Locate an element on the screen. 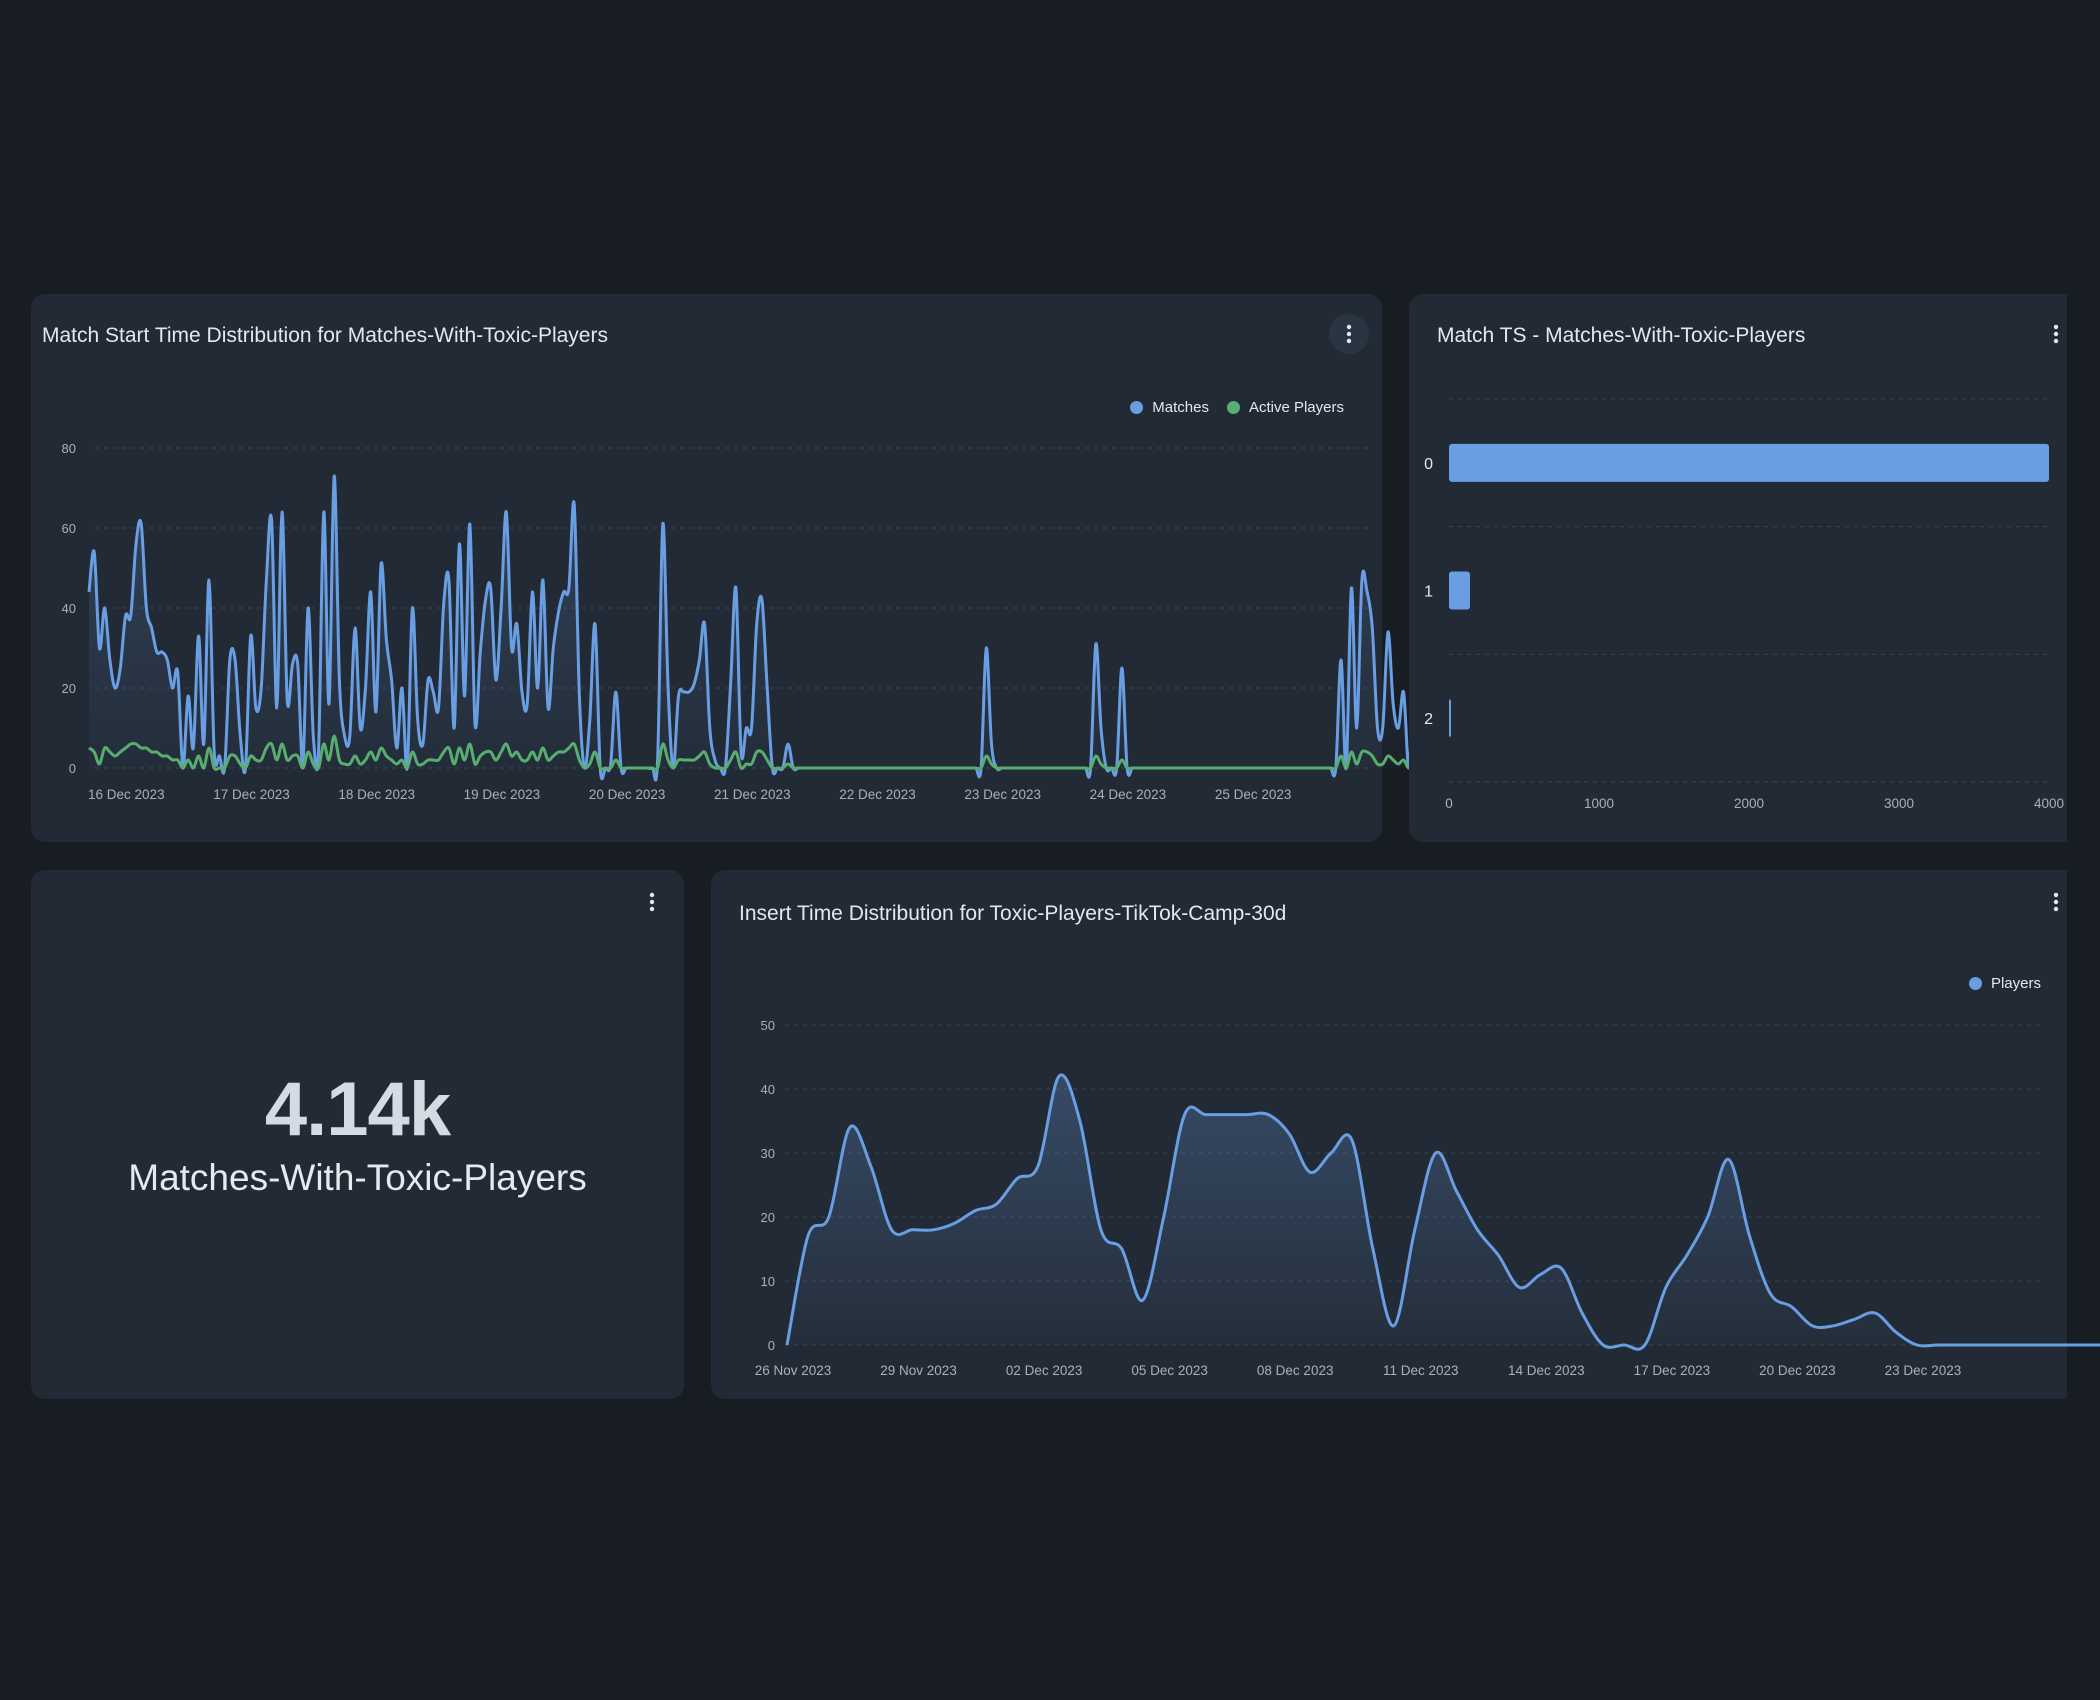 The image size is (2100, 1700). insert-time-legend: Players is located at coordinates (1996, 983).